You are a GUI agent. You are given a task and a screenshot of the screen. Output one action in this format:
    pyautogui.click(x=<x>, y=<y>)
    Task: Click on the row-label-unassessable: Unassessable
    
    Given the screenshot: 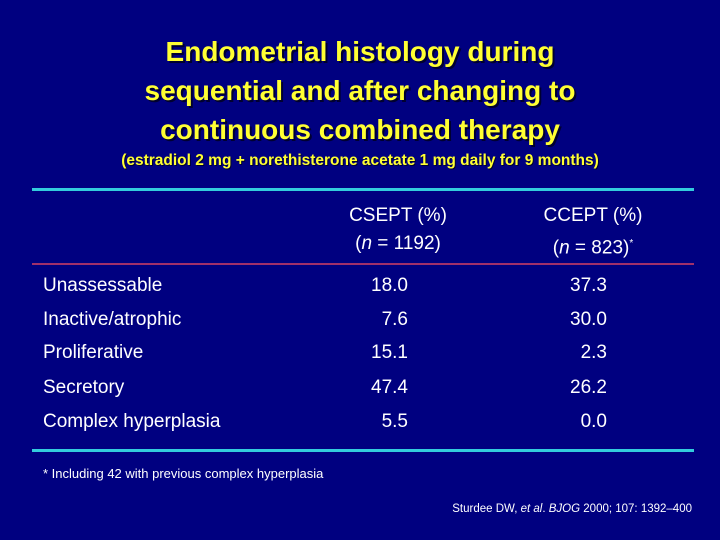 What is the action you would take?
    pyautogui.click(x=103, y=285)
    